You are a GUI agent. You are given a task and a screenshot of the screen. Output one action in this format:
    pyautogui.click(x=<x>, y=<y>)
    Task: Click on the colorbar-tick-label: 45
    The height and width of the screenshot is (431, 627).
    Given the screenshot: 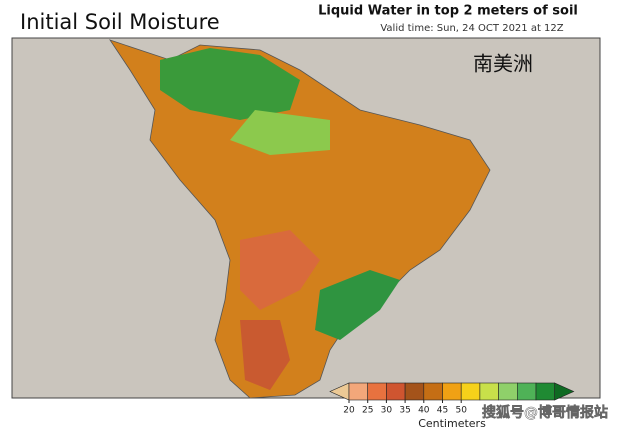 What is the action you would take?
    pyautogui.click(x=442, y=411)
    